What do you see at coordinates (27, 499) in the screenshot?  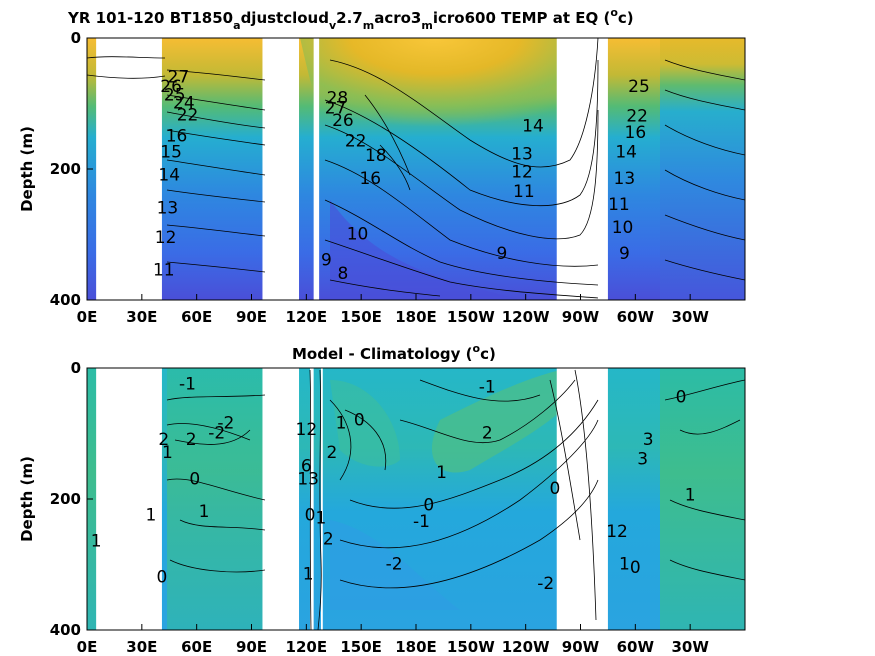 I see `bottom-ylabel: Depth (m)` at bounding box center [27, 499].